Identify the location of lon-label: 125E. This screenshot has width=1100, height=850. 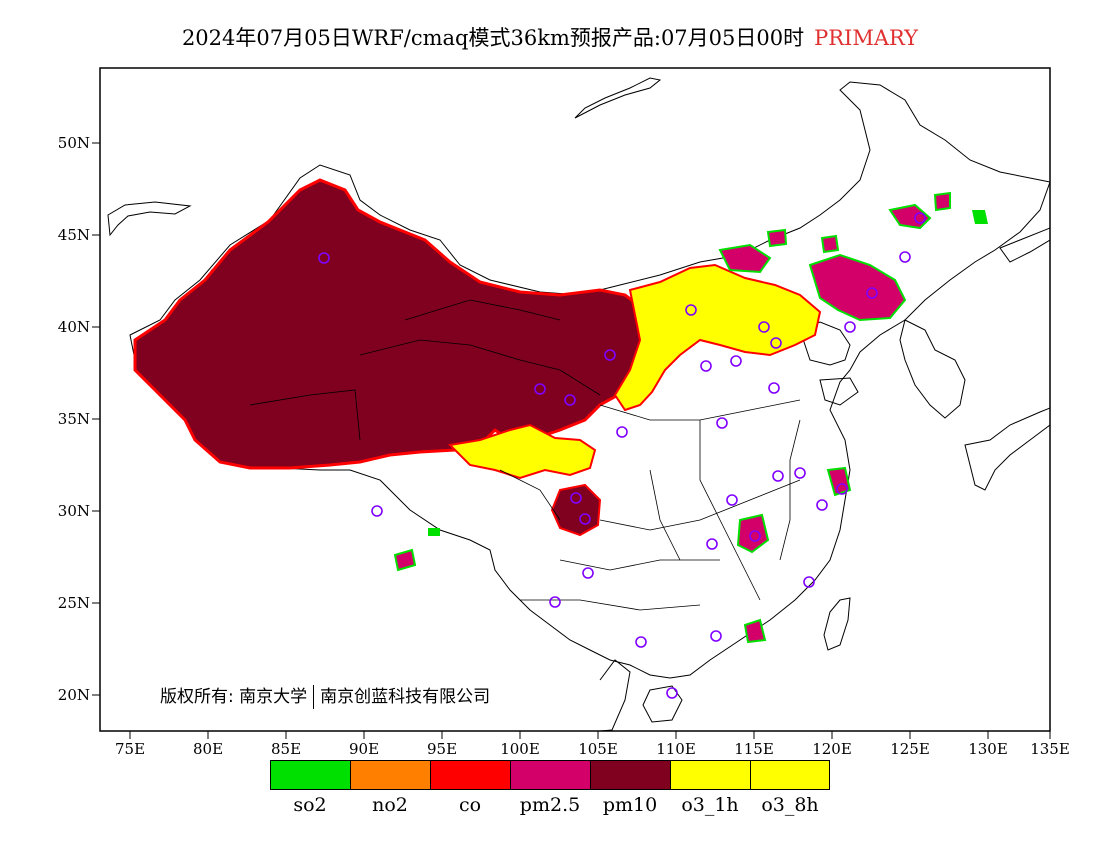
(910, 749).